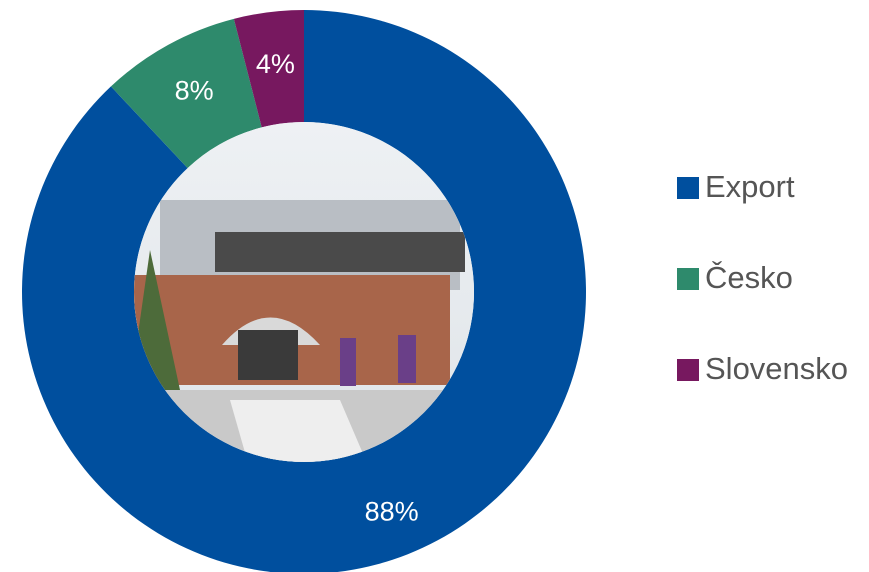 The image size is (869, 572). Describe the element at coordinates (776, 368) in the screenshot. I see `legend-label: Slovensko` at that location.